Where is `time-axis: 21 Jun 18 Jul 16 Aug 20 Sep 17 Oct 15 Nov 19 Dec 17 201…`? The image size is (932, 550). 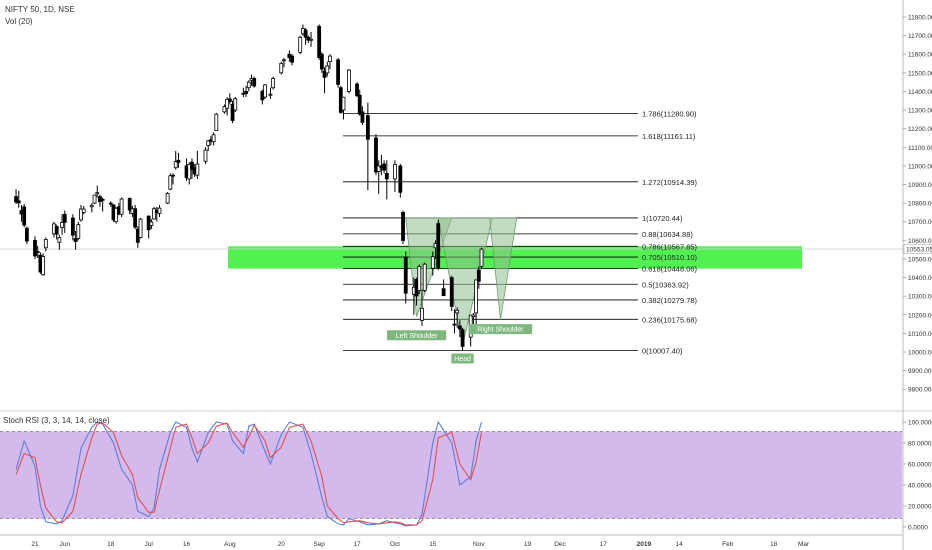
time-axis: 21 Jun 18 Jul 16 Aug 20 Sep 17 Oct 15 Nov 19 Dec 17 201… is located at coordinates (451, 541).